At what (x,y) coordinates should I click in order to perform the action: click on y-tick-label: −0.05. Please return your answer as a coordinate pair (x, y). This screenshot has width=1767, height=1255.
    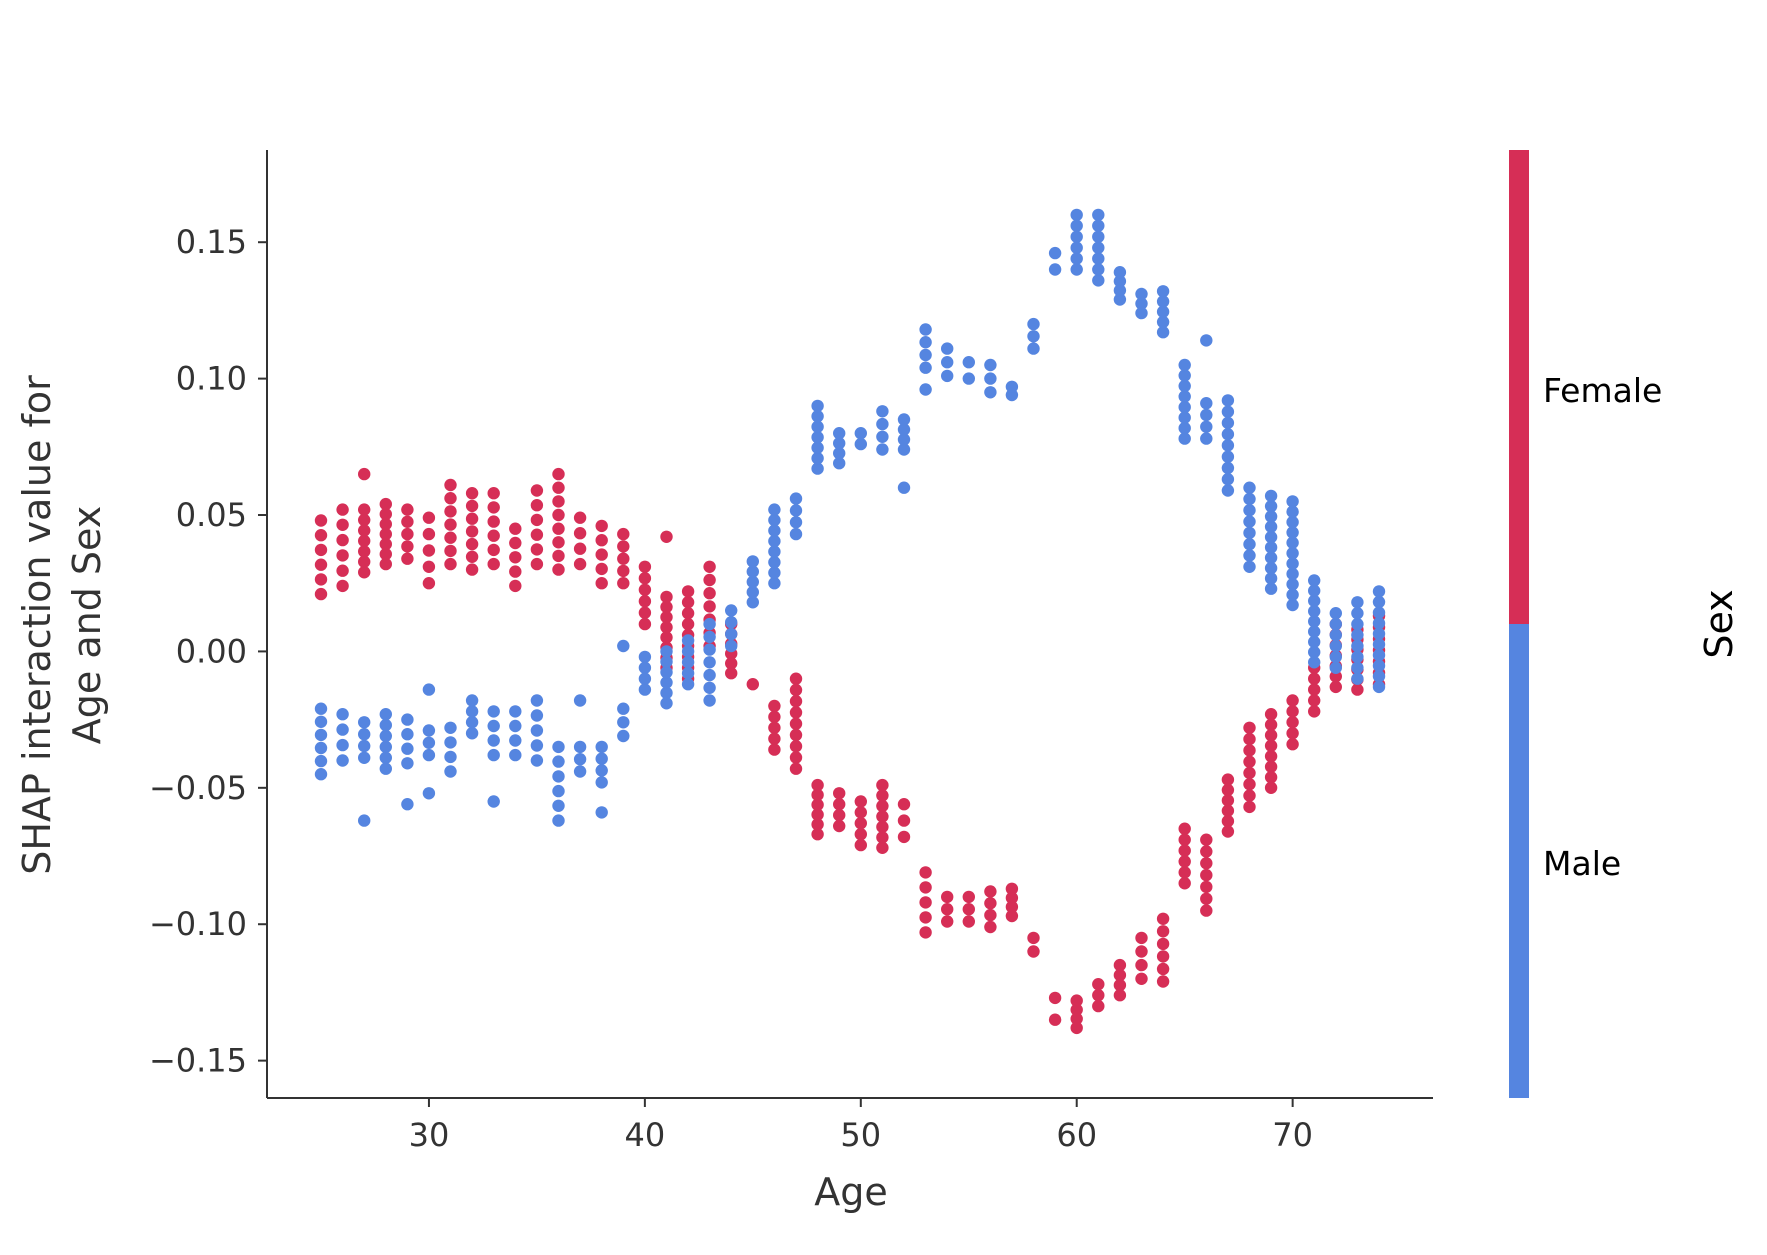
    Looking at the image, I should click on (198, 788).